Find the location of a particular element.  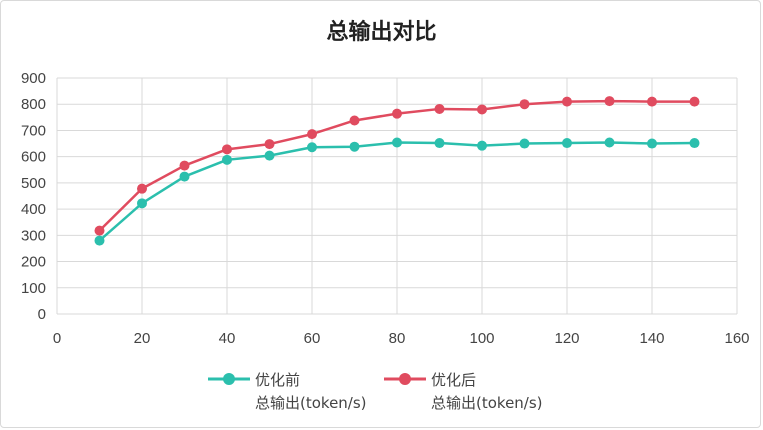

x-tick-label: 80 is located at coordinates (397, 338).